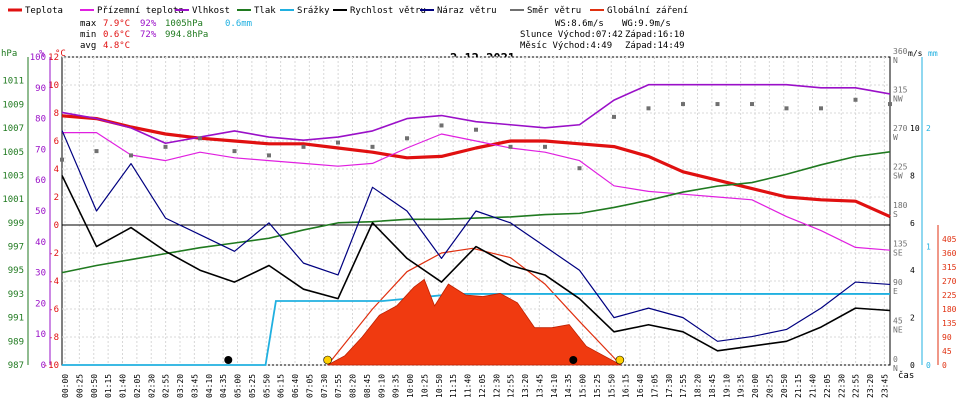 The width and height of the screenshot is (966, 404). What do you see at coordinates (655, 35) in the screenshot?
I see `astro-sun-set: Západ:16:10` at bounding box center [655, 35].